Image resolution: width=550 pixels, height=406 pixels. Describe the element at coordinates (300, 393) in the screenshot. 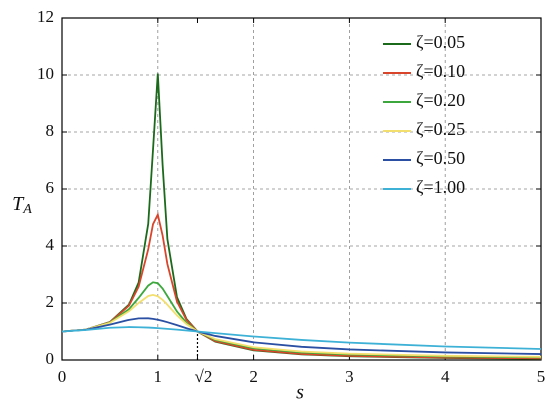

I see `x-axis-label: s` at that location.